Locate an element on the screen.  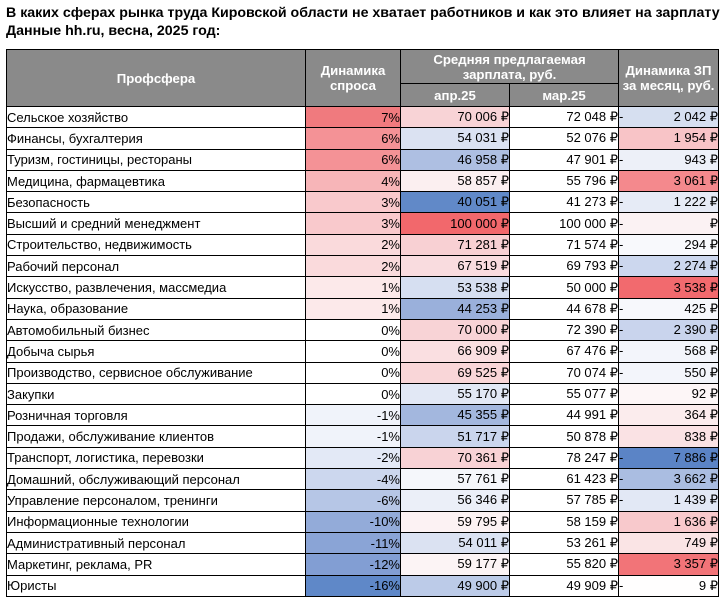
header-salary: Средняя предлагаемая зарплата, руб. is located at coordinates (509, 66).